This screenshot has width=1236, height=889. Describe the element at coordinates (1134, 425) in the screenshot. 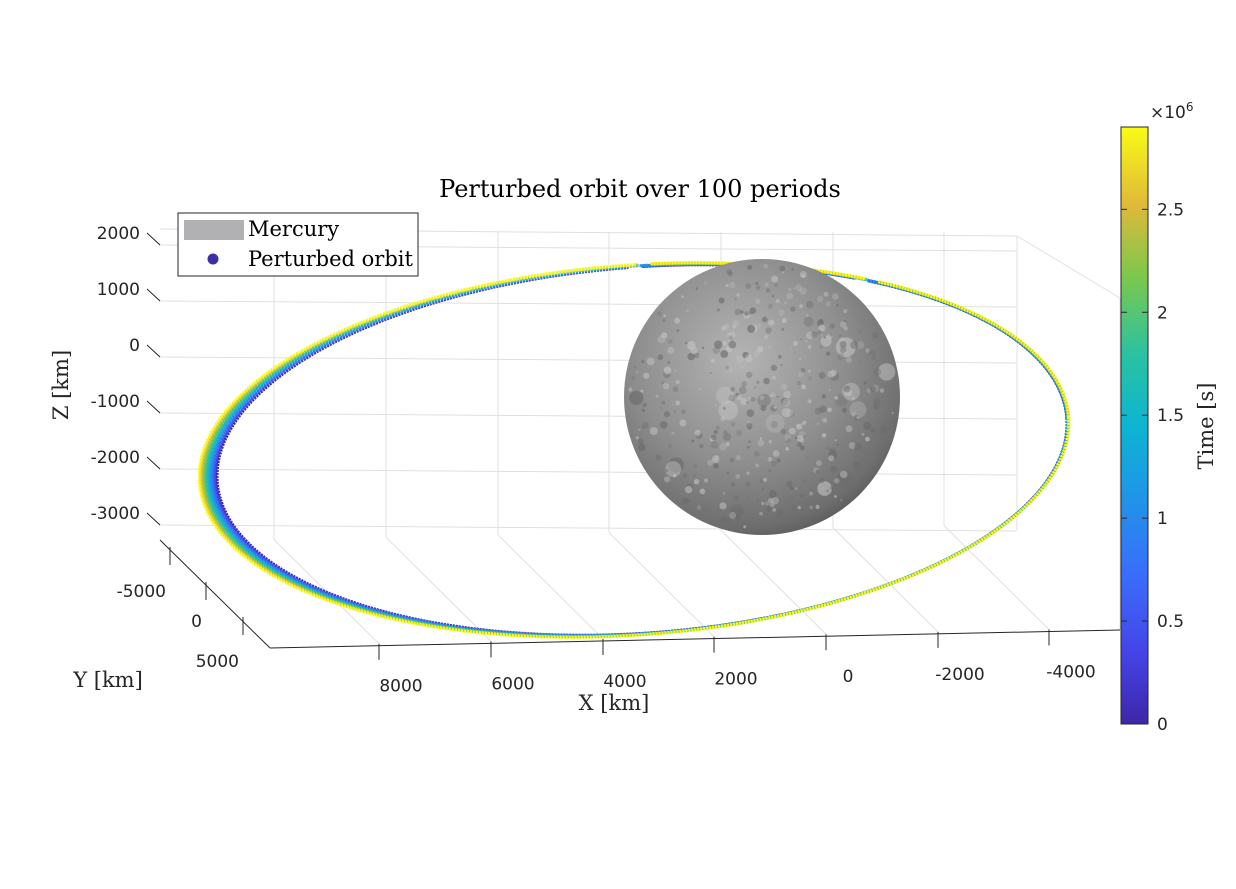

I see `colorbar-gradient` at that location.